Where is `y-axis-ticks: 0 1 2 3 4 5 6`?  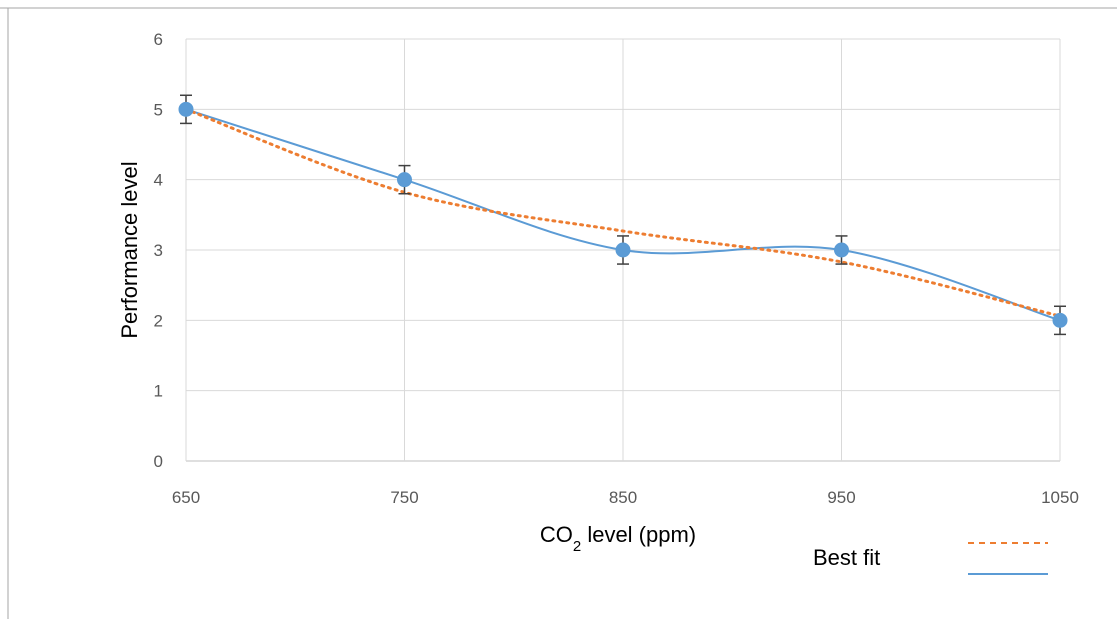
y-axis-ticks: 0 1 2 3 4 5 6 is located at coordinates (158, 250).